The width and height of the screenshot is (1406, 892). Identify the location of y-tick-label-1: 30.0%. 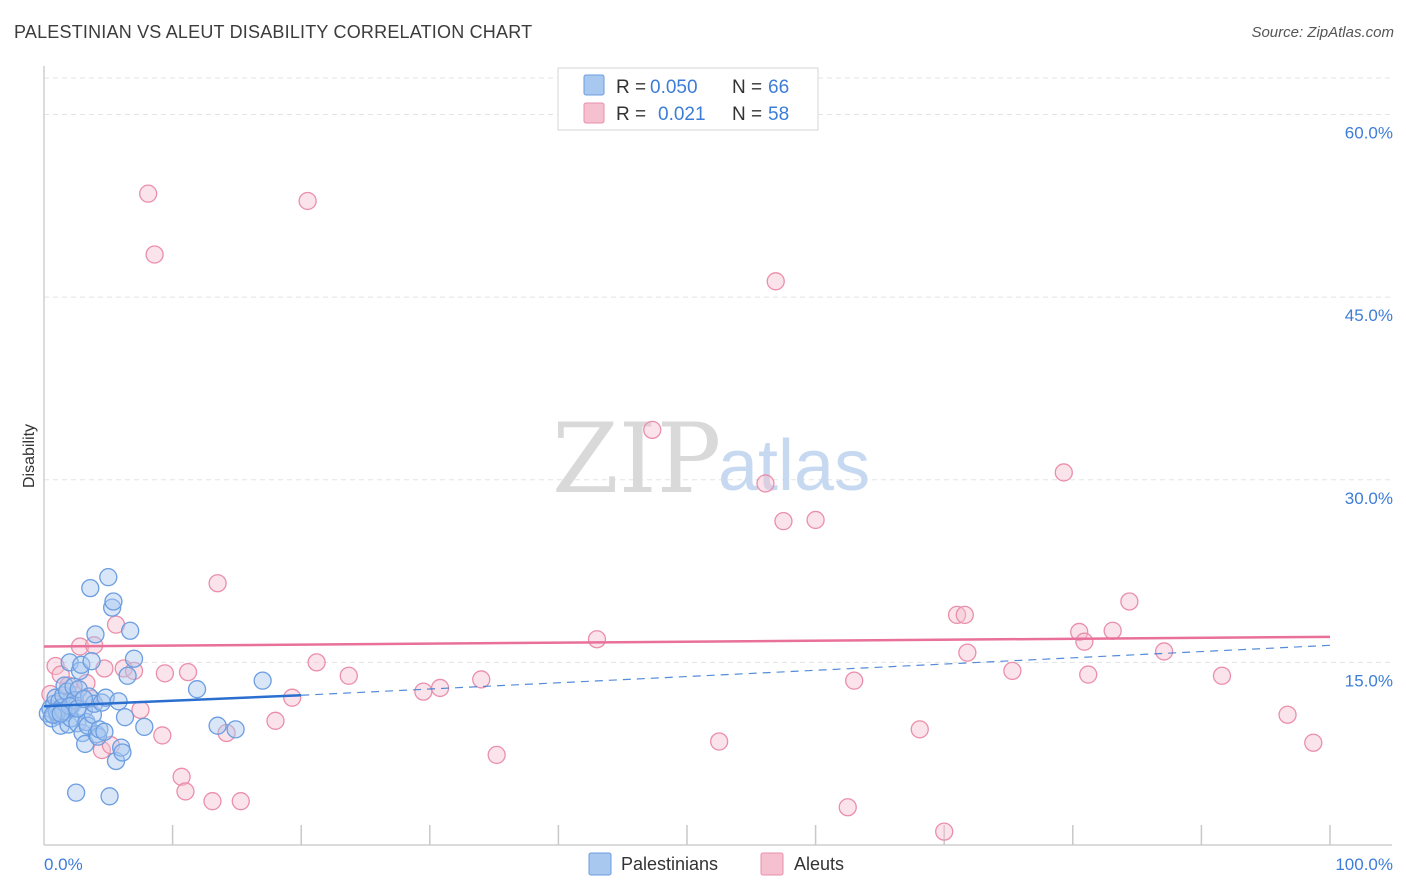
(1369, 498).